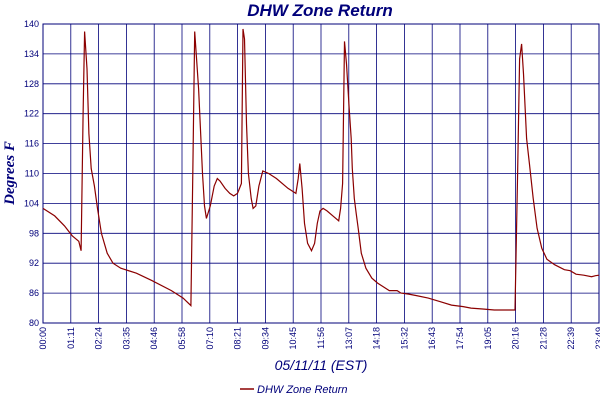 This screenshot has width=600, height=400. I want to click on x-tick-label: 04:46, so click(154, 338).